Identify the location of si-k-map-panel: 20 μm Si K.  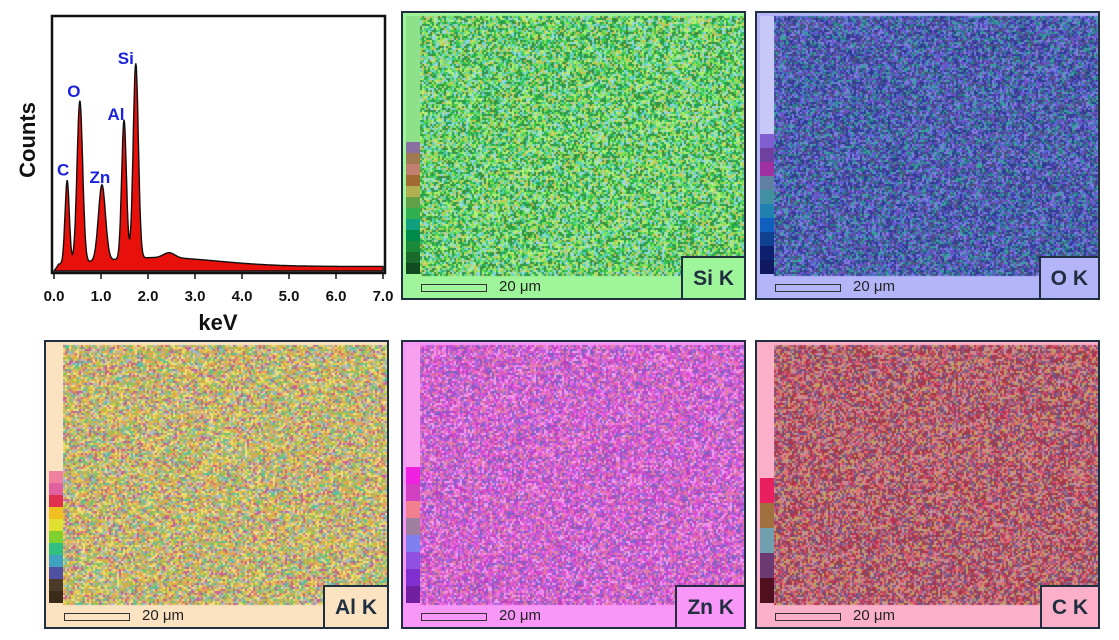
(573, 155).